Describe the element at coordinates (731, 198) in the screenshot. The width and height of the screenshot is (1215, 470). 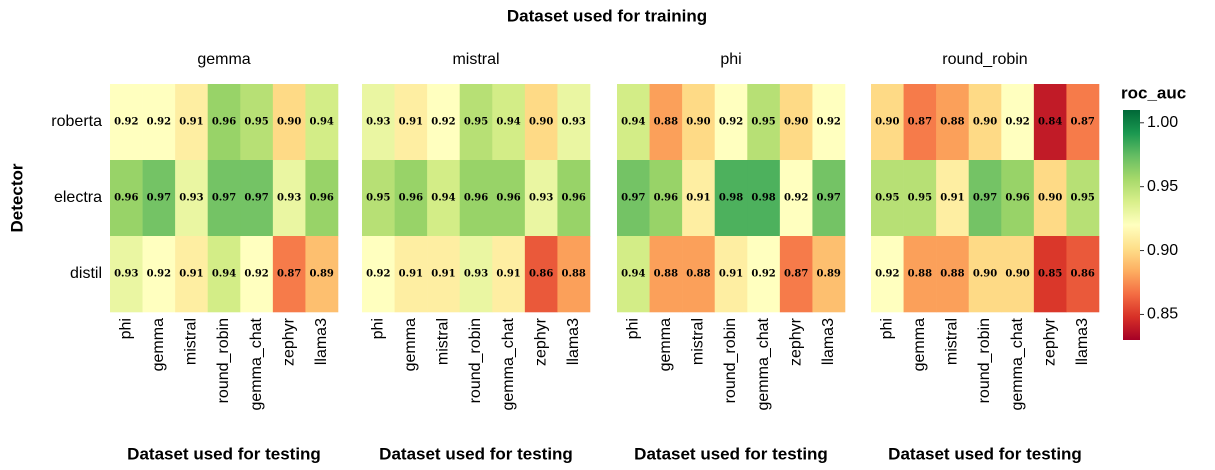
I see `cell-label: 0.98` at that location.